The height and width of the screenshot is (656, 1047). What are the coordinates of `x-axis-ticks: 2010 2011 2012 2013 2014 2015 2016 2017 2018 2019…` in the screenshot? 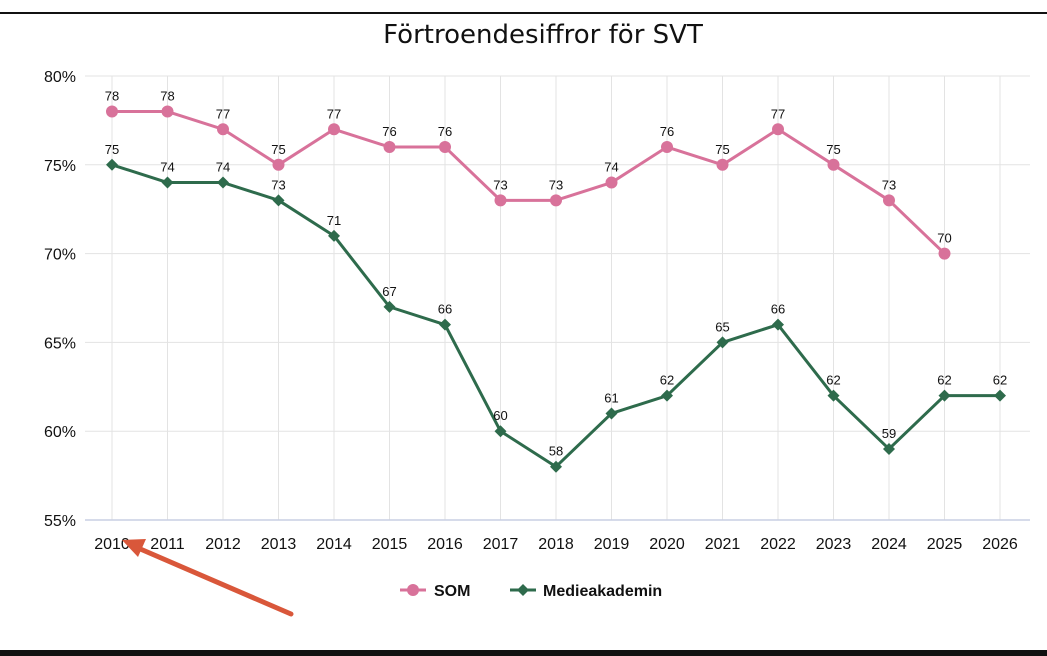 It's located at (556, 544).